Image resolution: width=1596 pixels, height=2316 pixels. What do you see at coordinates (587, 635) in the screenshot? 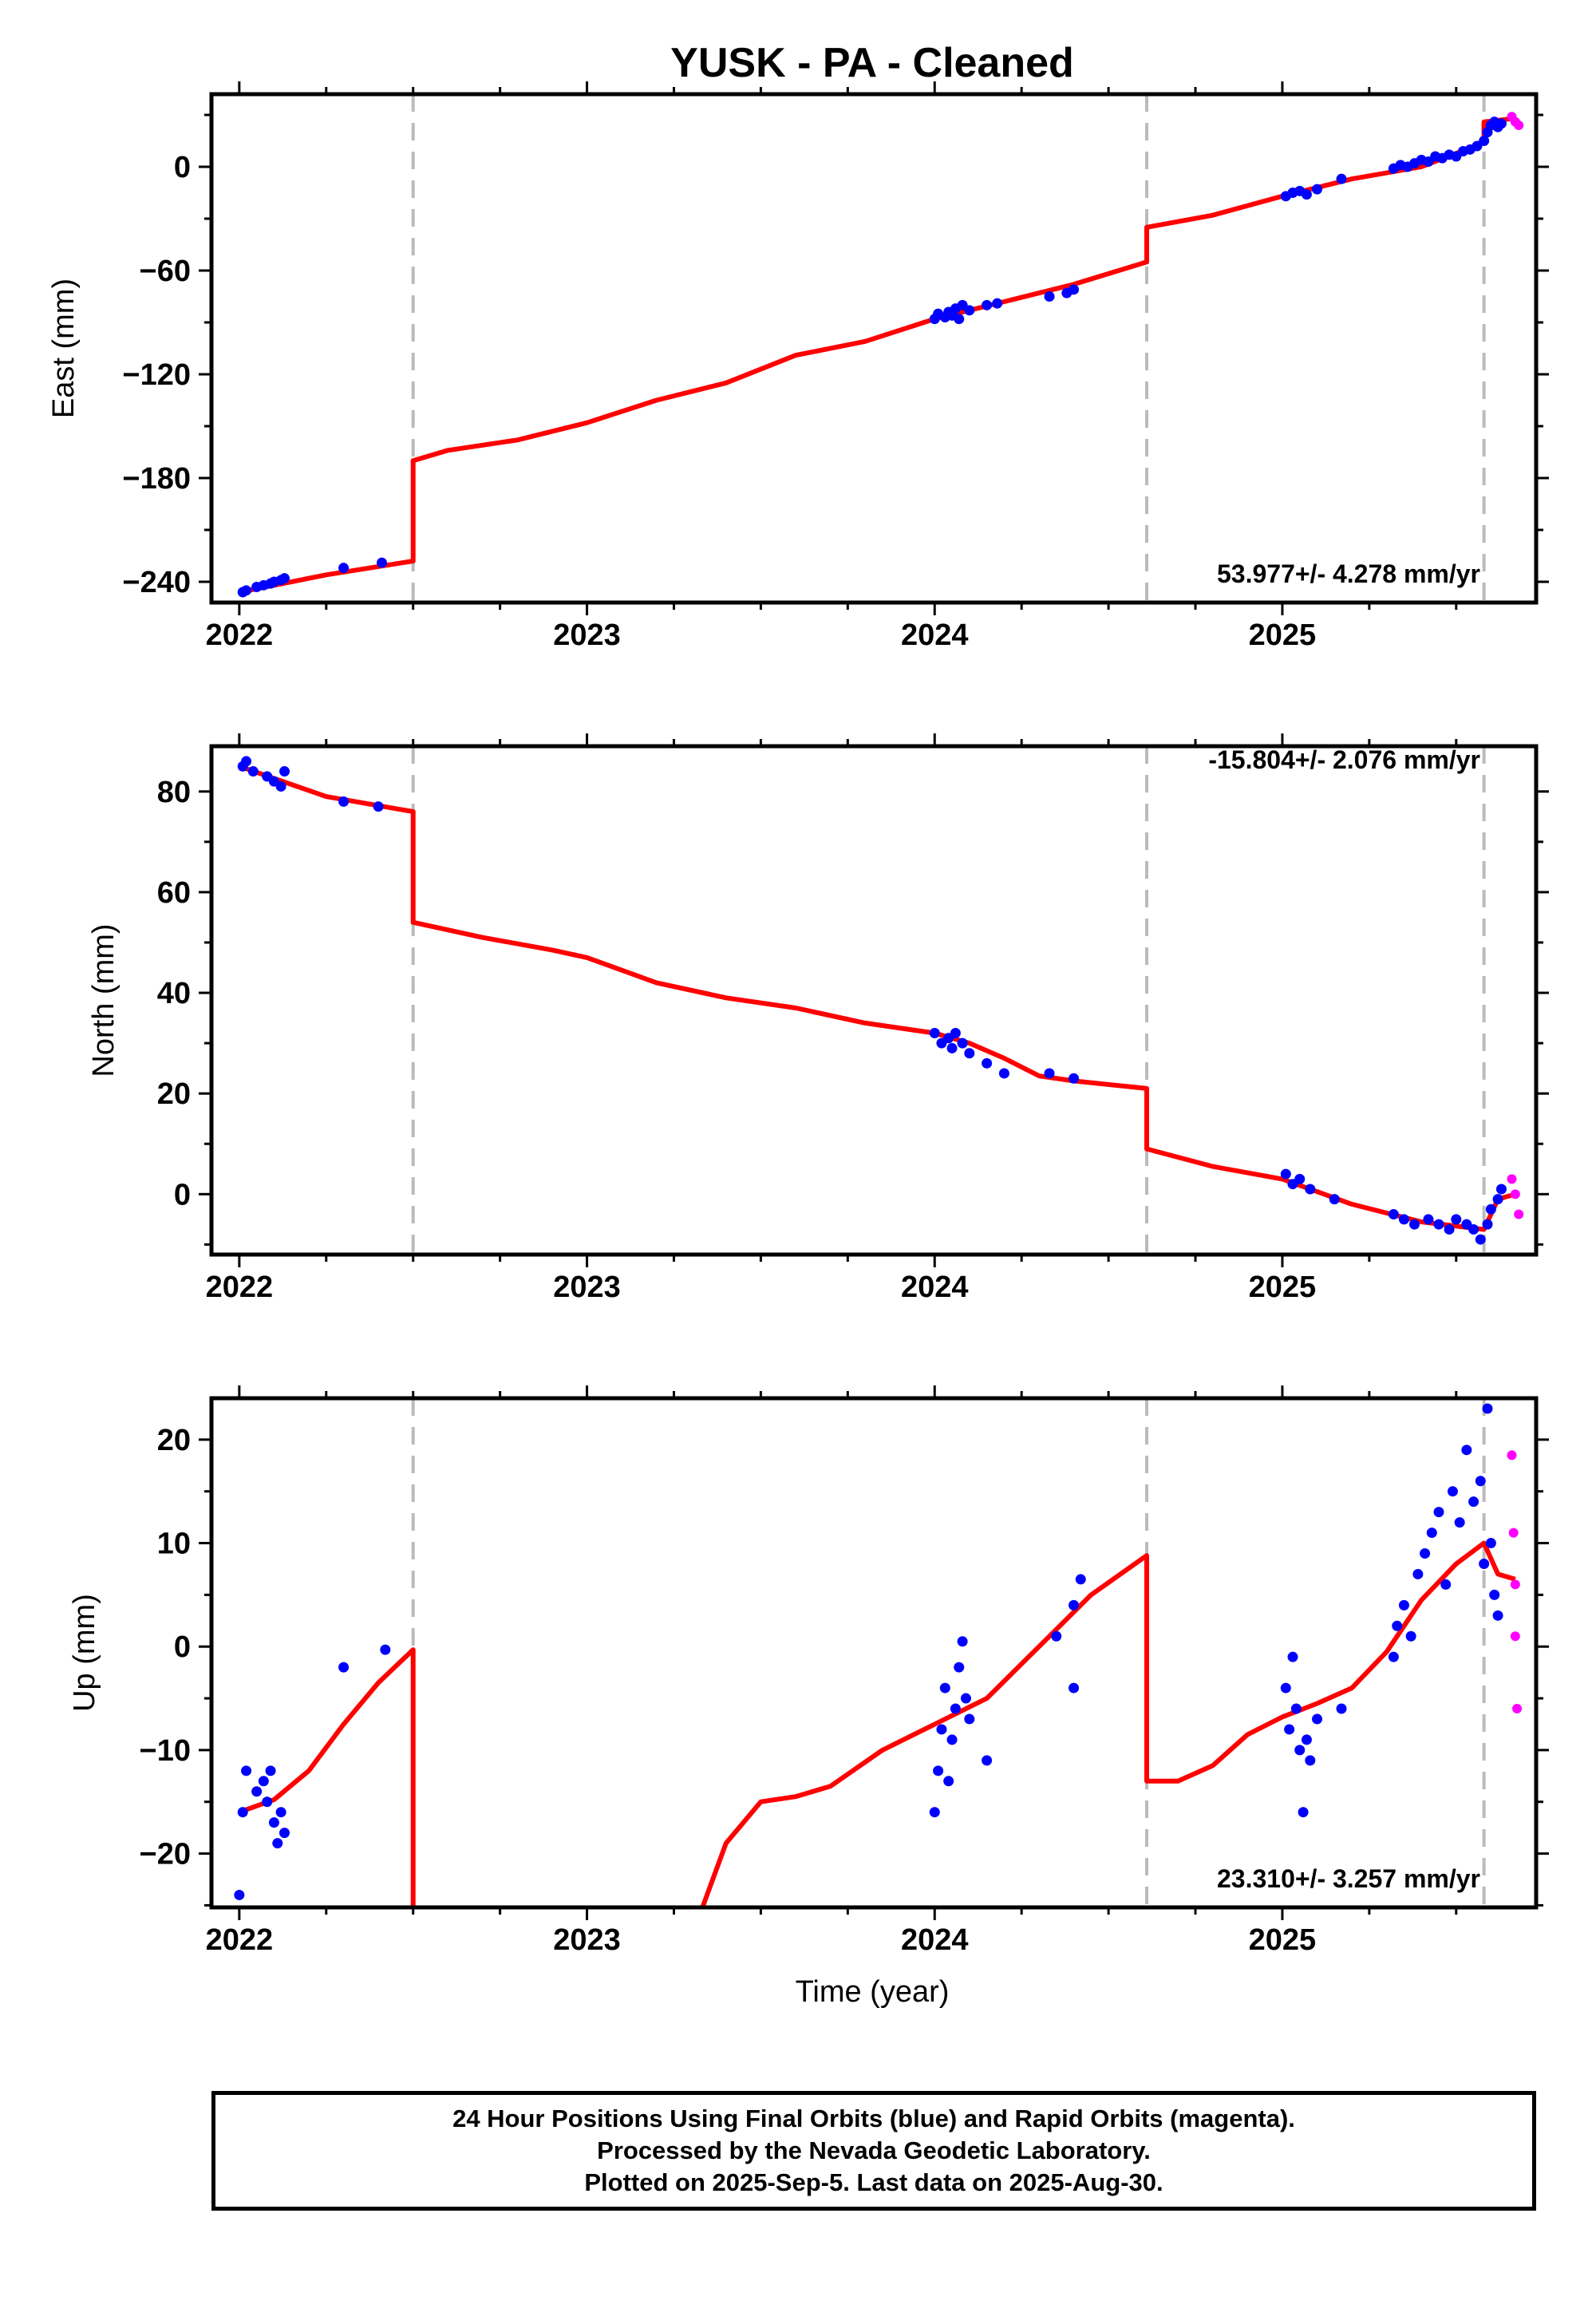
I see `east-x-tick-label: 2023` at bounding box center [587, 635].